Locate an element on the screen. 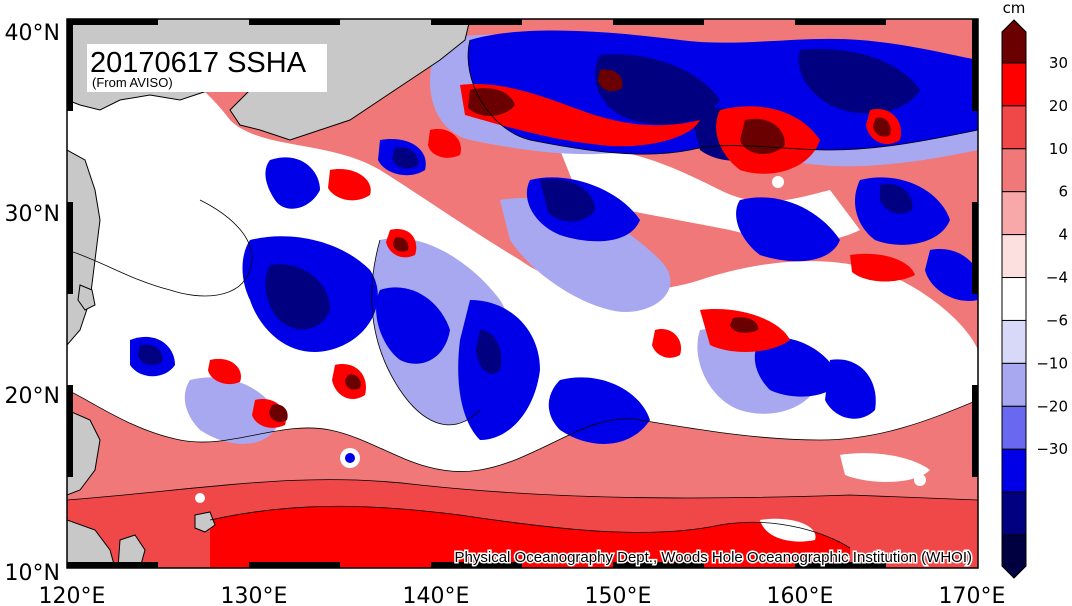 The width and height of the screenshot is (1072, 606). colorbar-tick-label: 4 is located at coordinates (1063, 235).